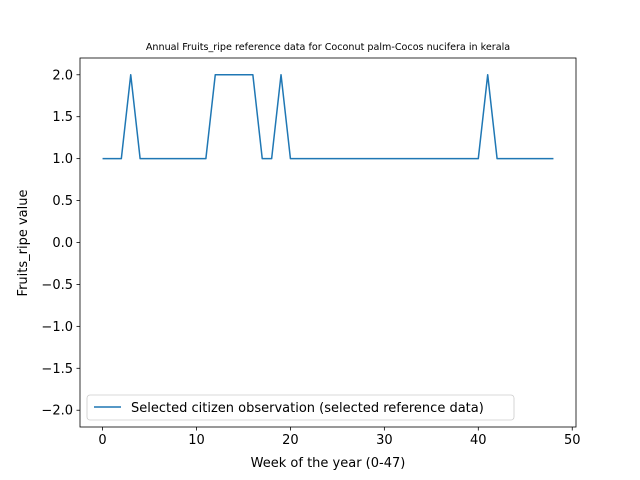 This screenshot has width=640, height=480. I want to click on x-tick-label: 20, so click(290, 440).